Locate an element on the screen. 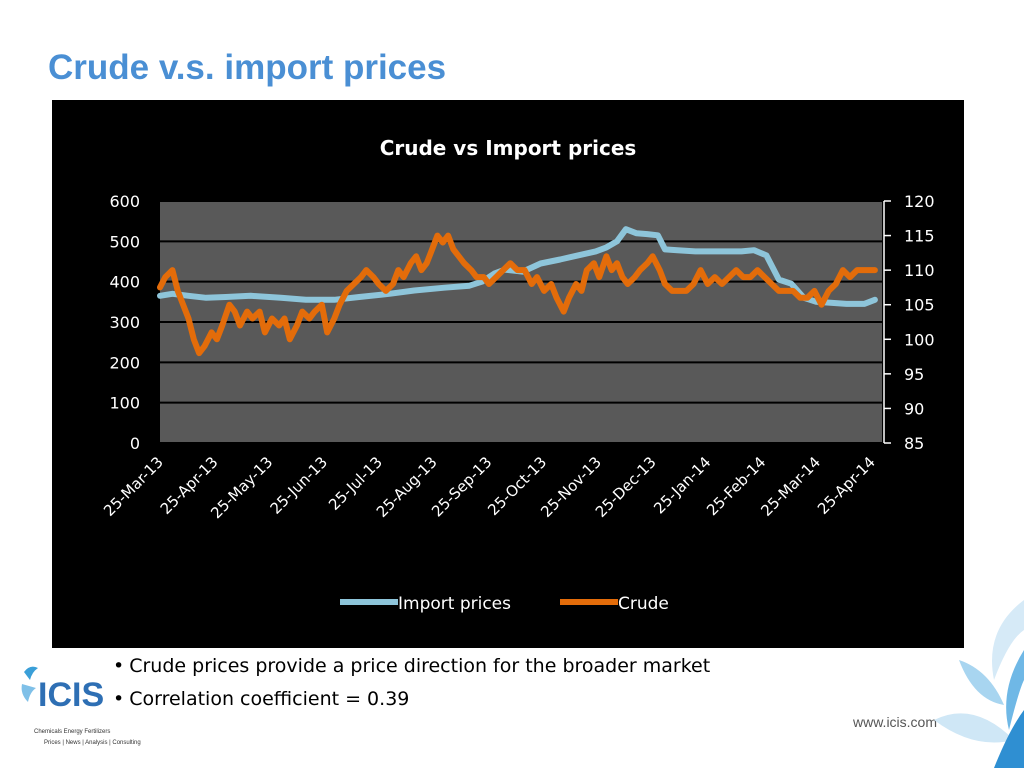  y-left-tick-label: 600 is located at coordinates (124, 201).